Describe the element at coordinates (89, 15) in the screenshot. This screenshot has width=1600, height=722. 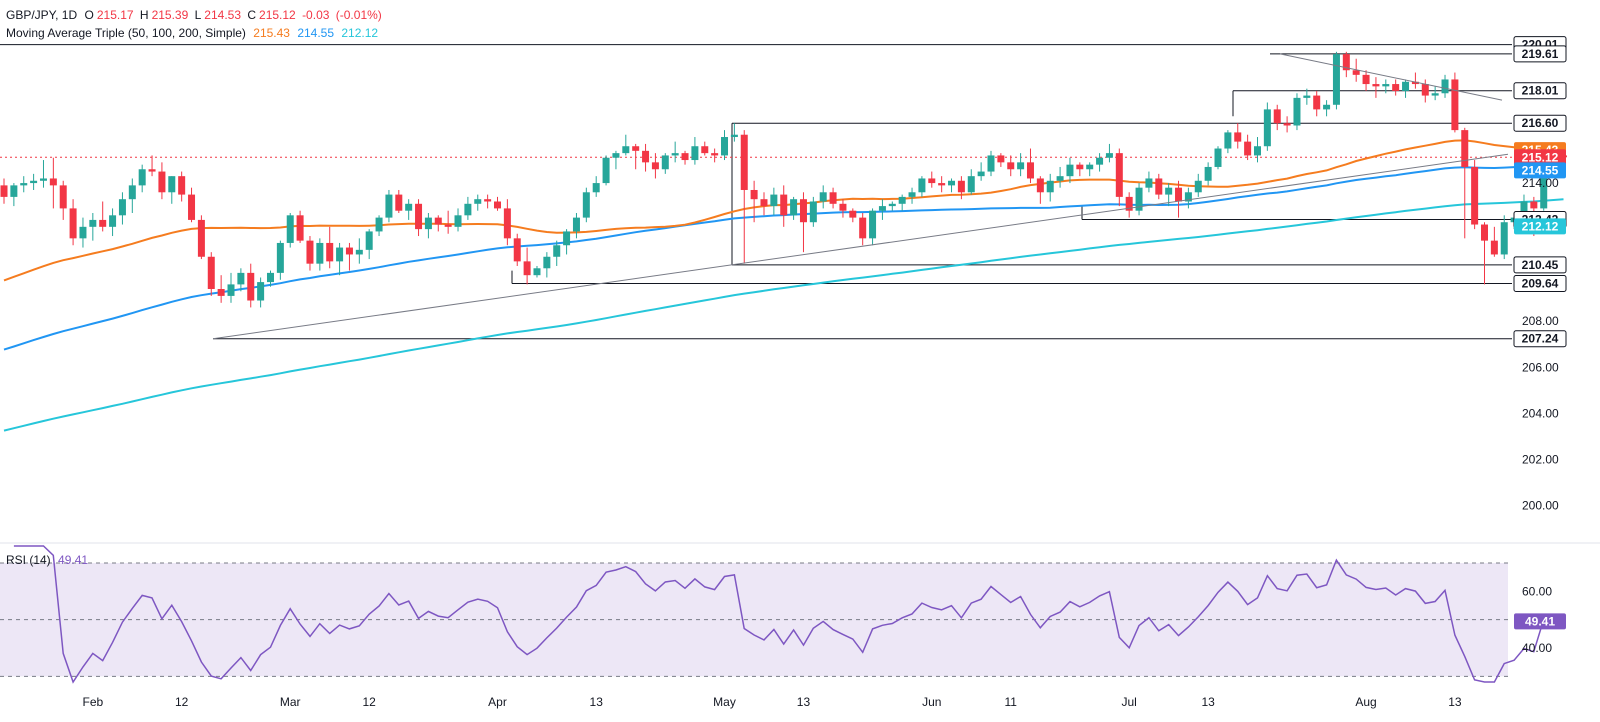
I see `open-label: O` at that location.